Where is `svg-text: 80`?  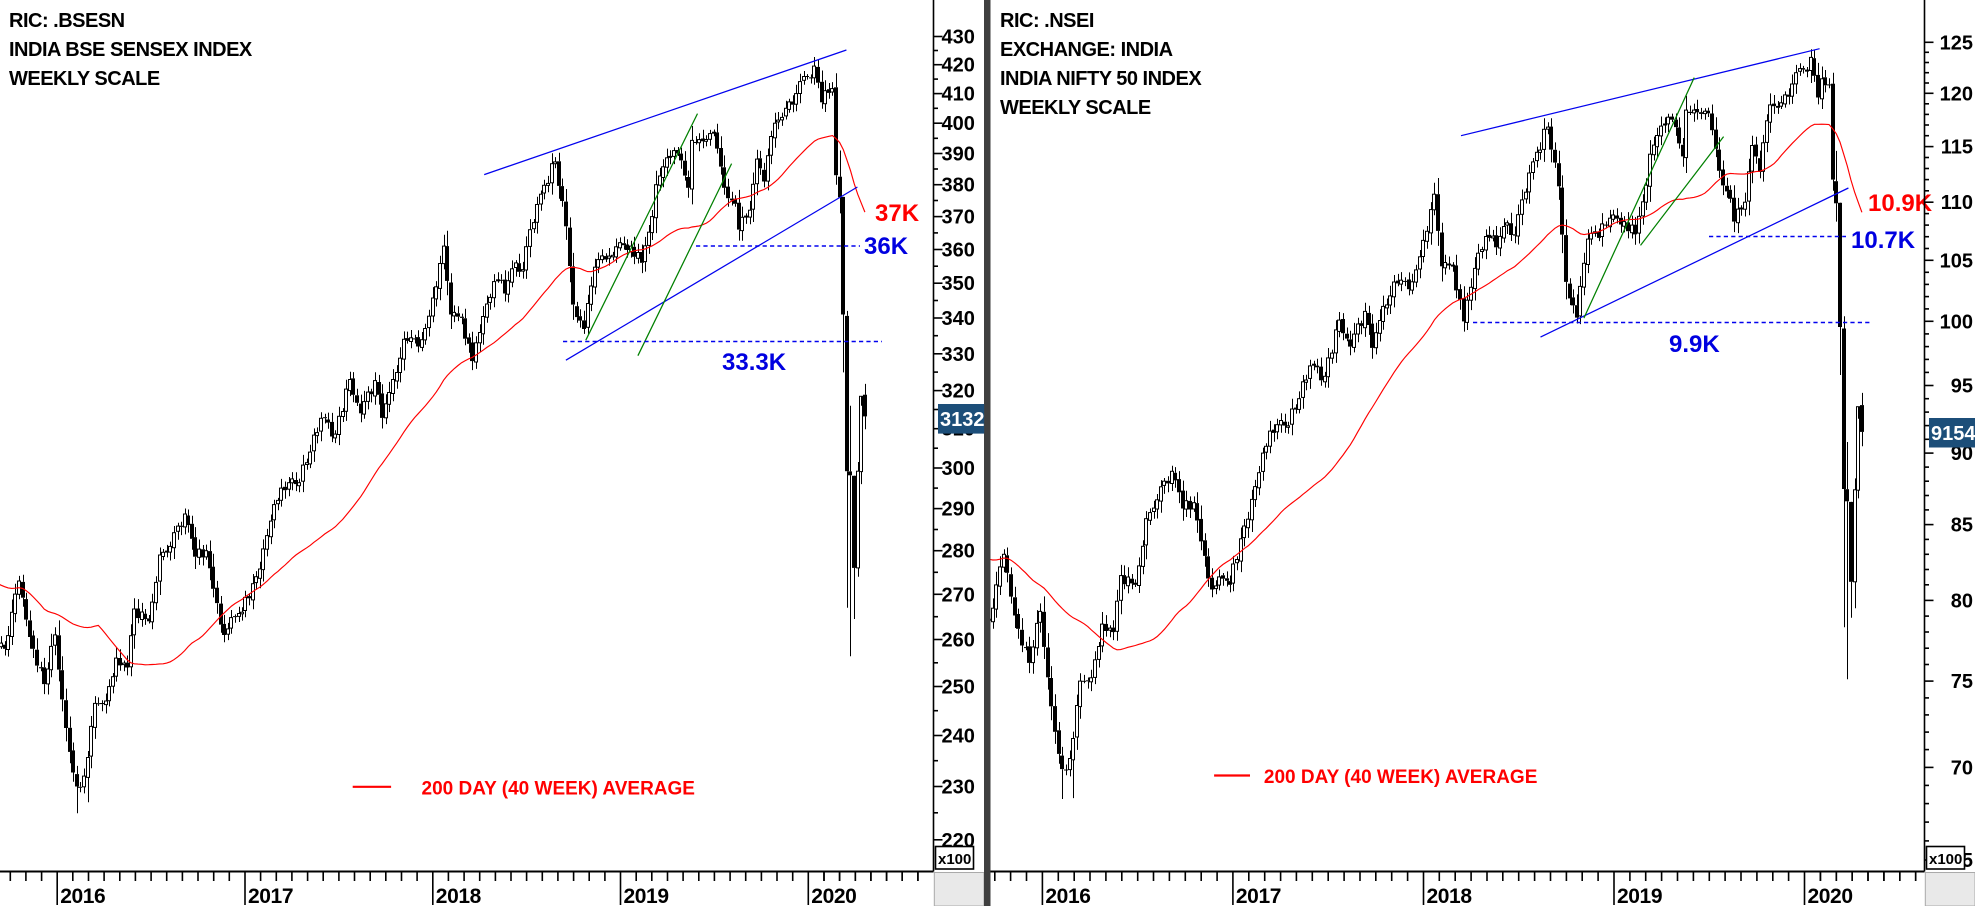 svg-text: 80 is located at coordinates (1962, 601).